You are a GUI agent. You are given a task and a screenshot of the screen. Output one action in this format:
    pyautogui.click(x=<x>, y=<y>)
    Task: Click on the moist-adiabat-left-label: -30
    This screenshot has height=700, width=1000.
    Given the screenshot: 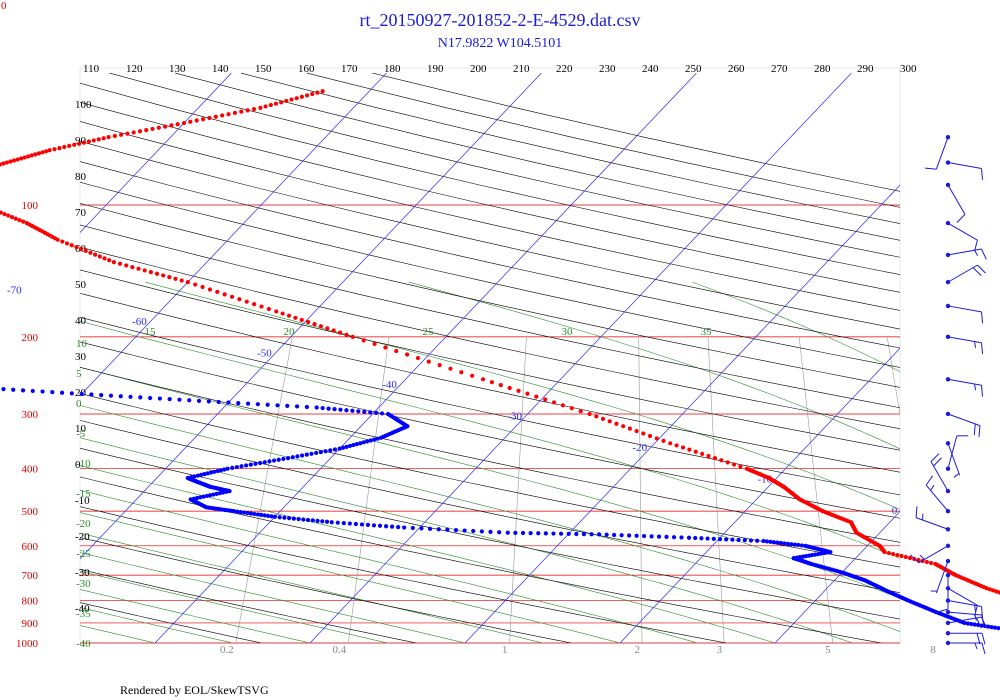 What is the action you would take?
    pyautogui.click(x=83, y=584)
    